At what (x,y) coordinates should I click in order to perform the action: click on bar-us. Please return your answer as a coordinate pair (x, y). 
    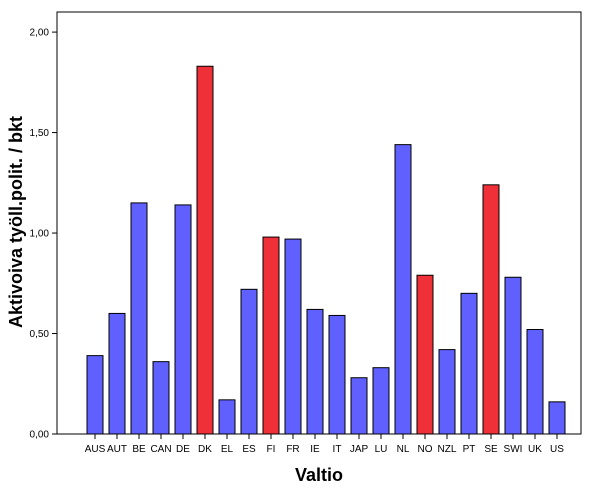
    Looking at the image, I should click on (557, 418).